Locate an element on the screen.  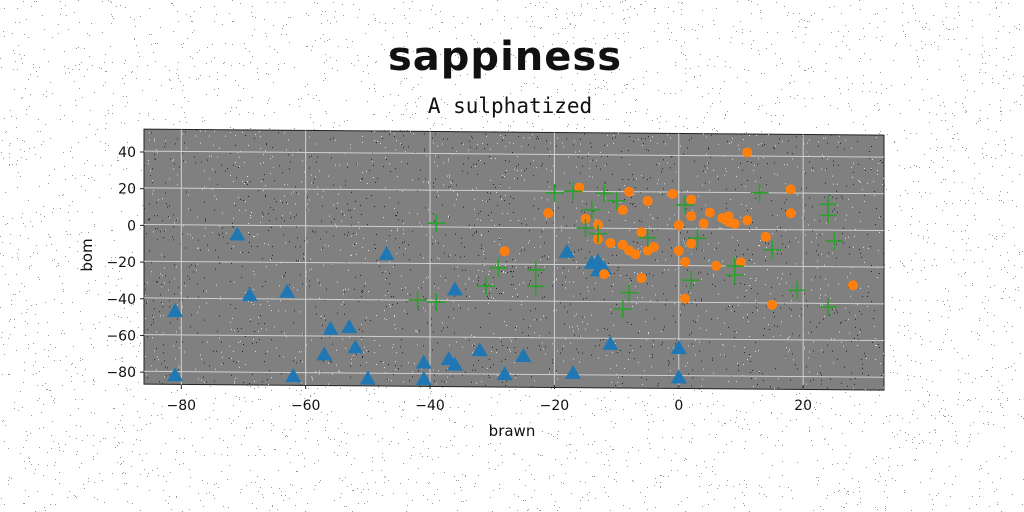
x-tick-label: −80 is located at coordinates (182, 406).